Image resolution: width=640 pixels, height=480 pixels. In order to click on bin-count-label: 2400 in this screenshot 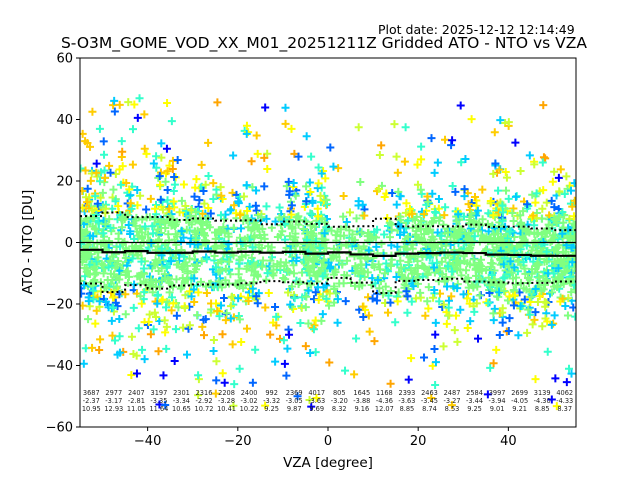, I will do `click(249, 393)`.